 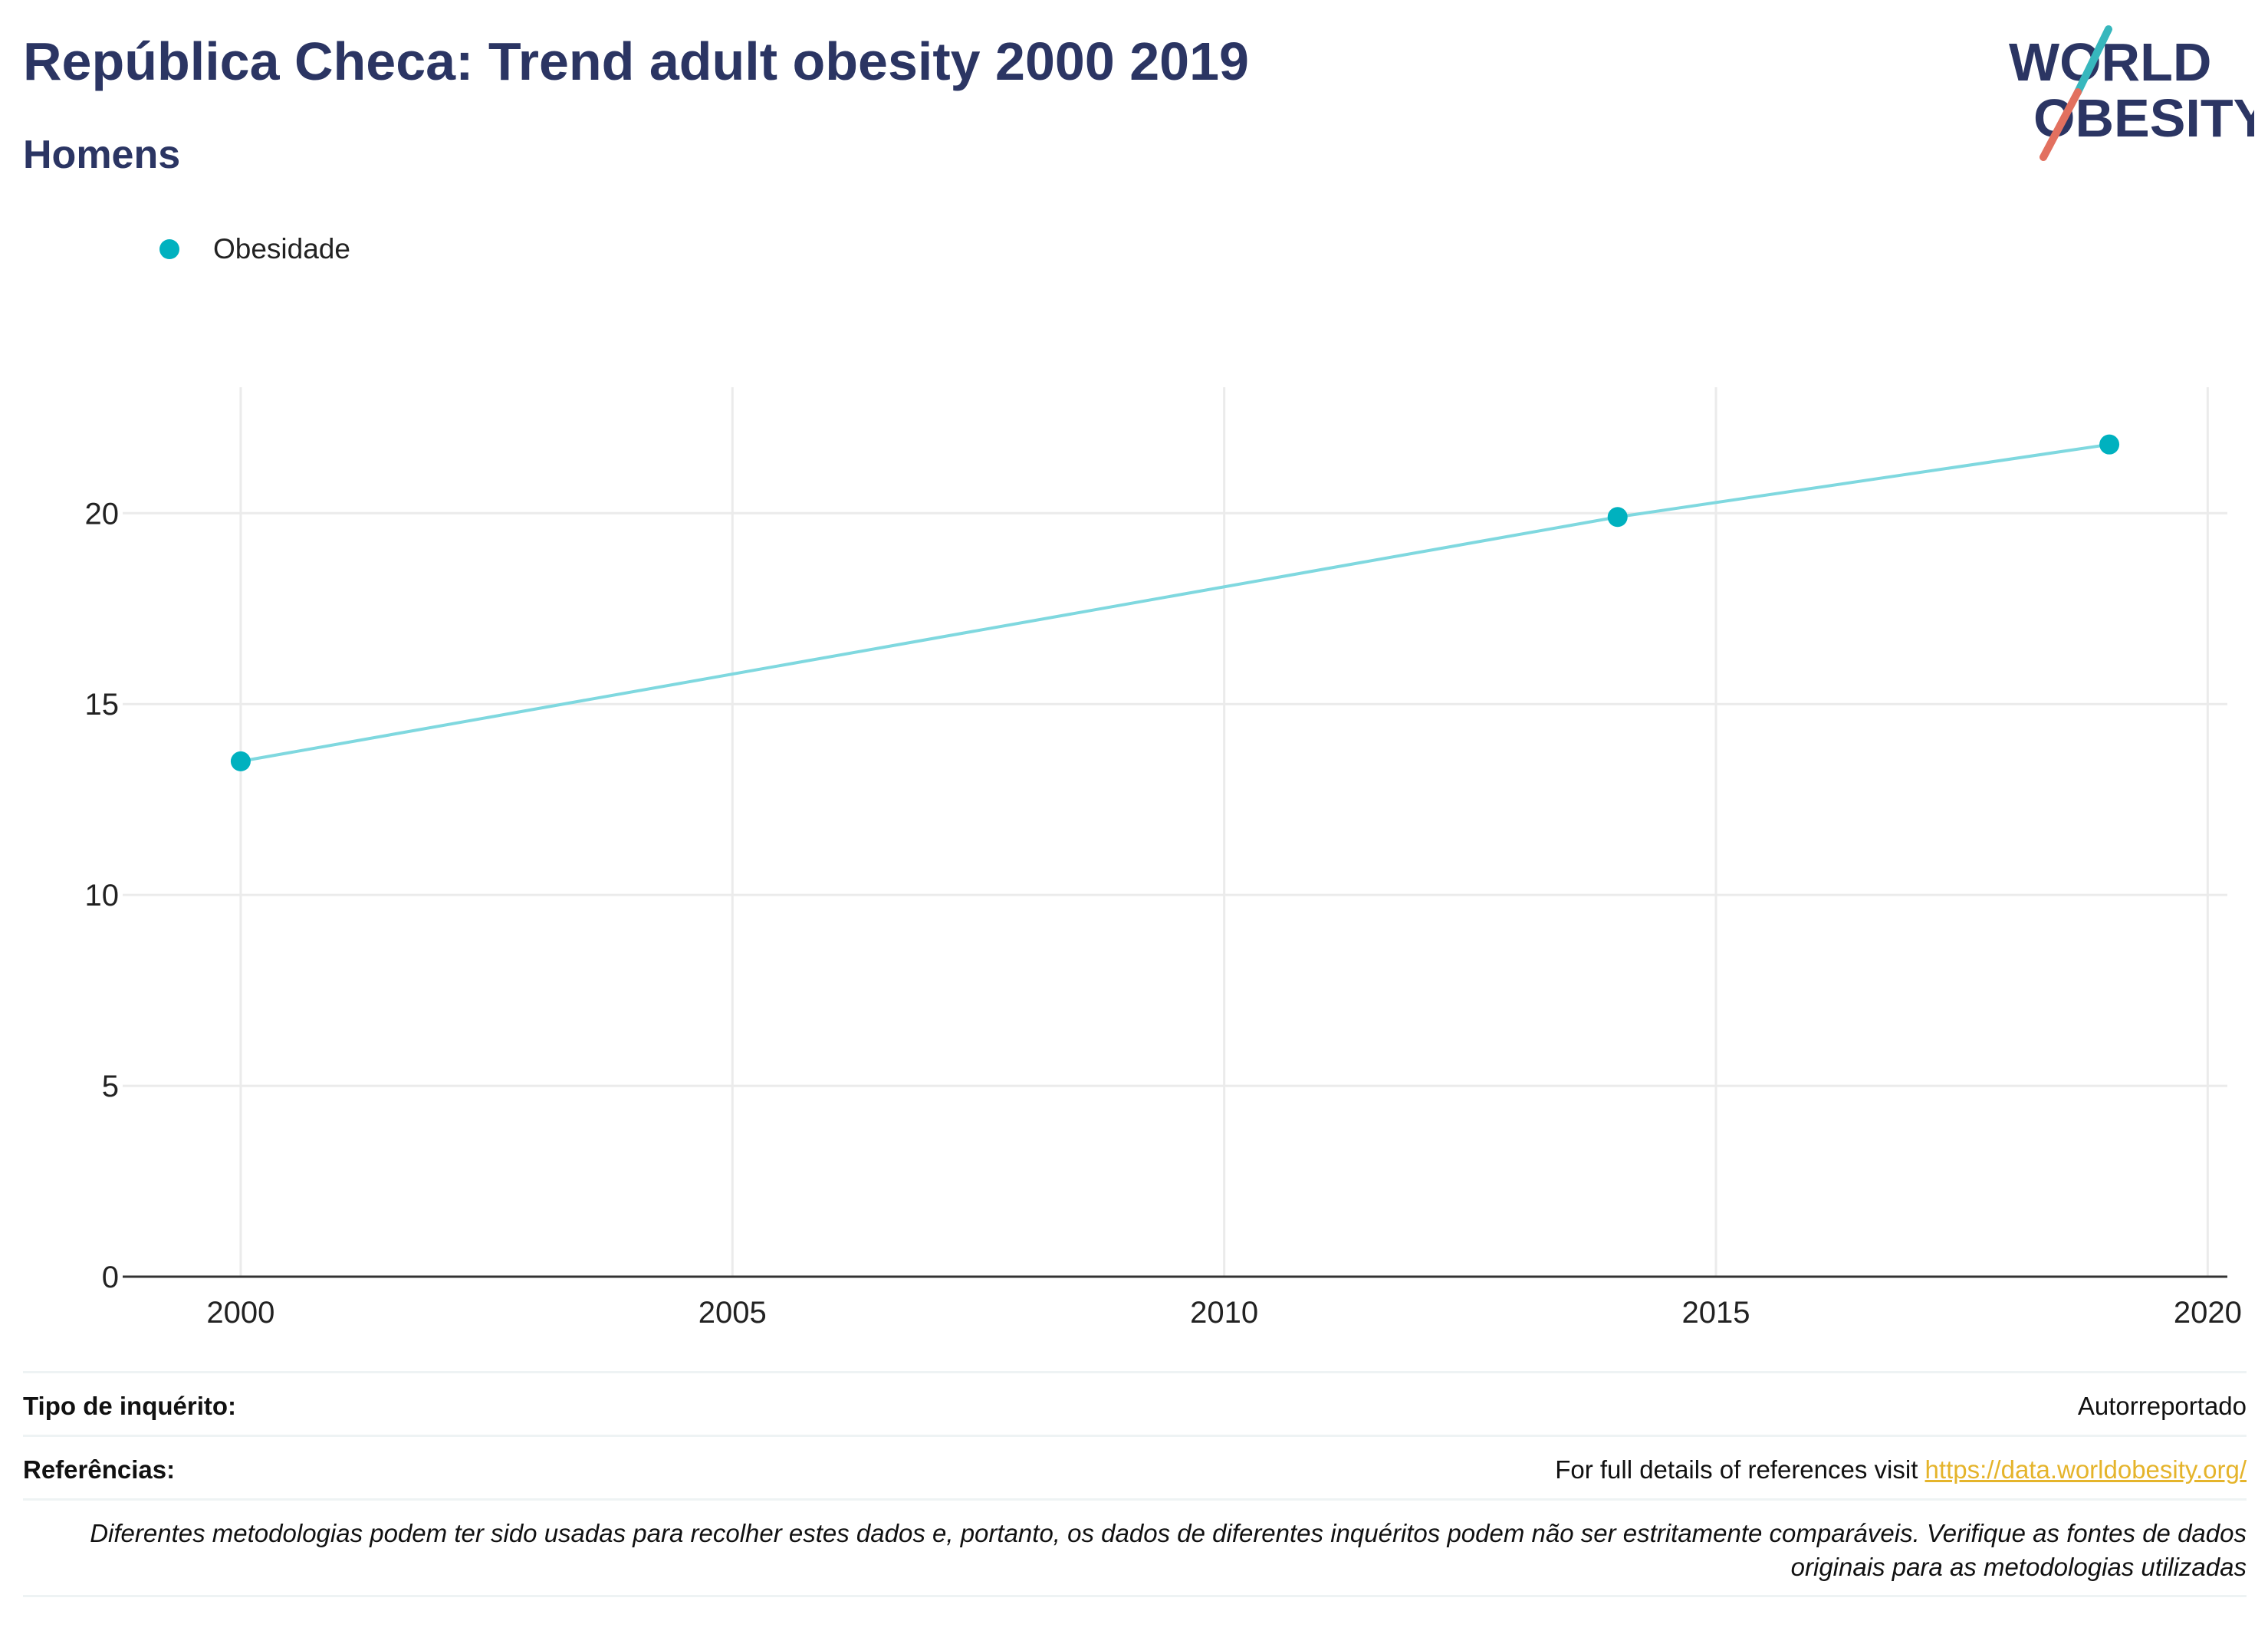 I want to click on x-tick-label: 2020, so click(x=2208, y=1313).